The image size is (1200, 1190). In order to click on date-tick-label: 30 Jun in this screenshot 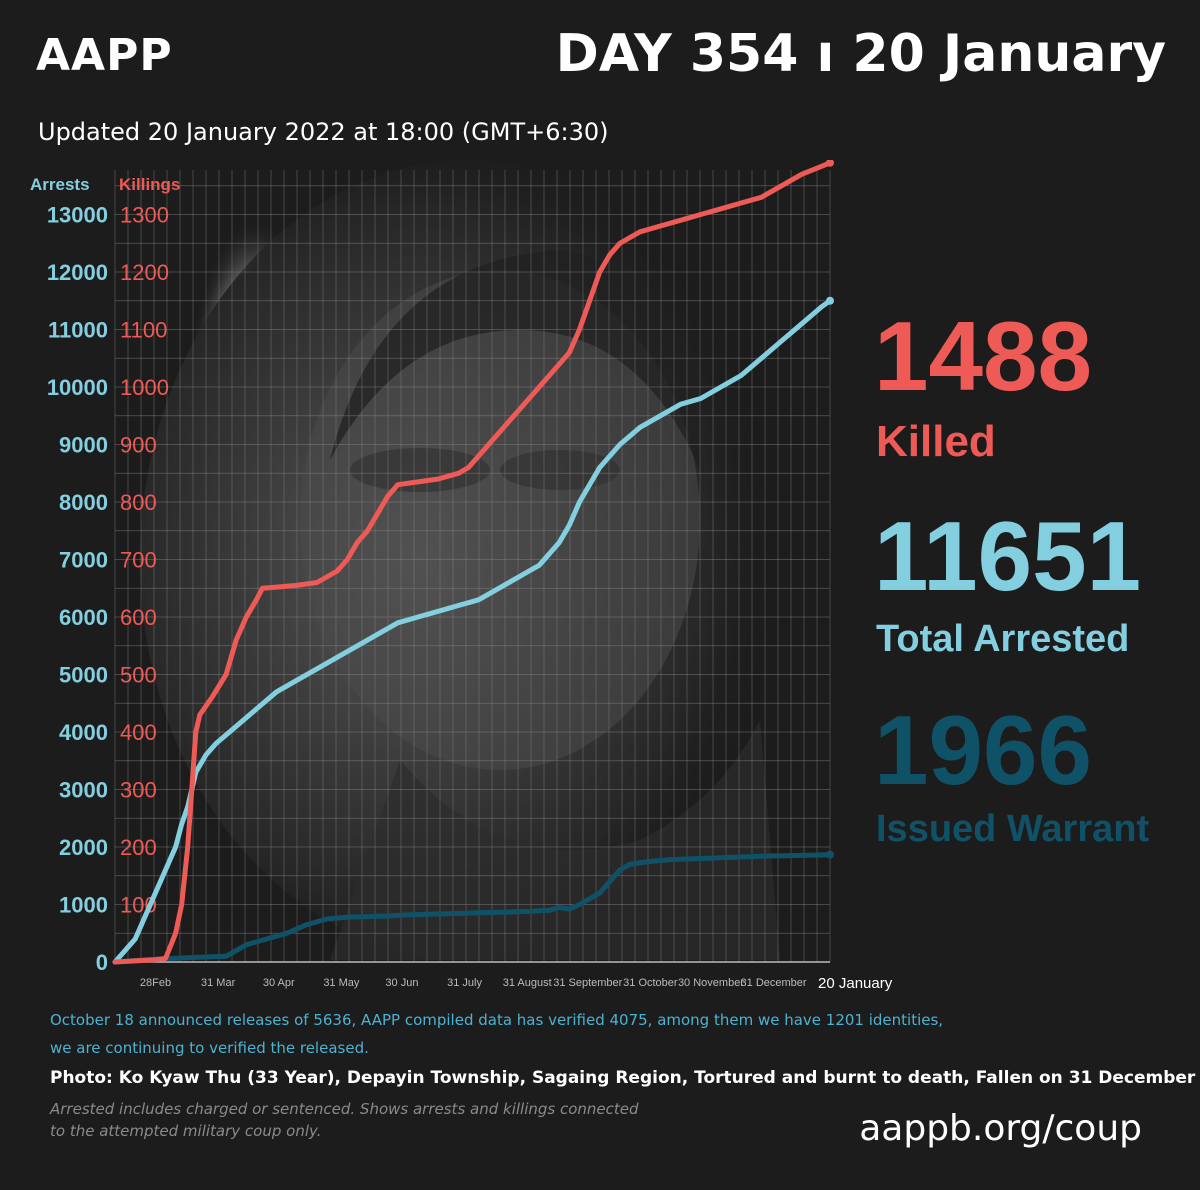, I will do `click(401, 983)`.